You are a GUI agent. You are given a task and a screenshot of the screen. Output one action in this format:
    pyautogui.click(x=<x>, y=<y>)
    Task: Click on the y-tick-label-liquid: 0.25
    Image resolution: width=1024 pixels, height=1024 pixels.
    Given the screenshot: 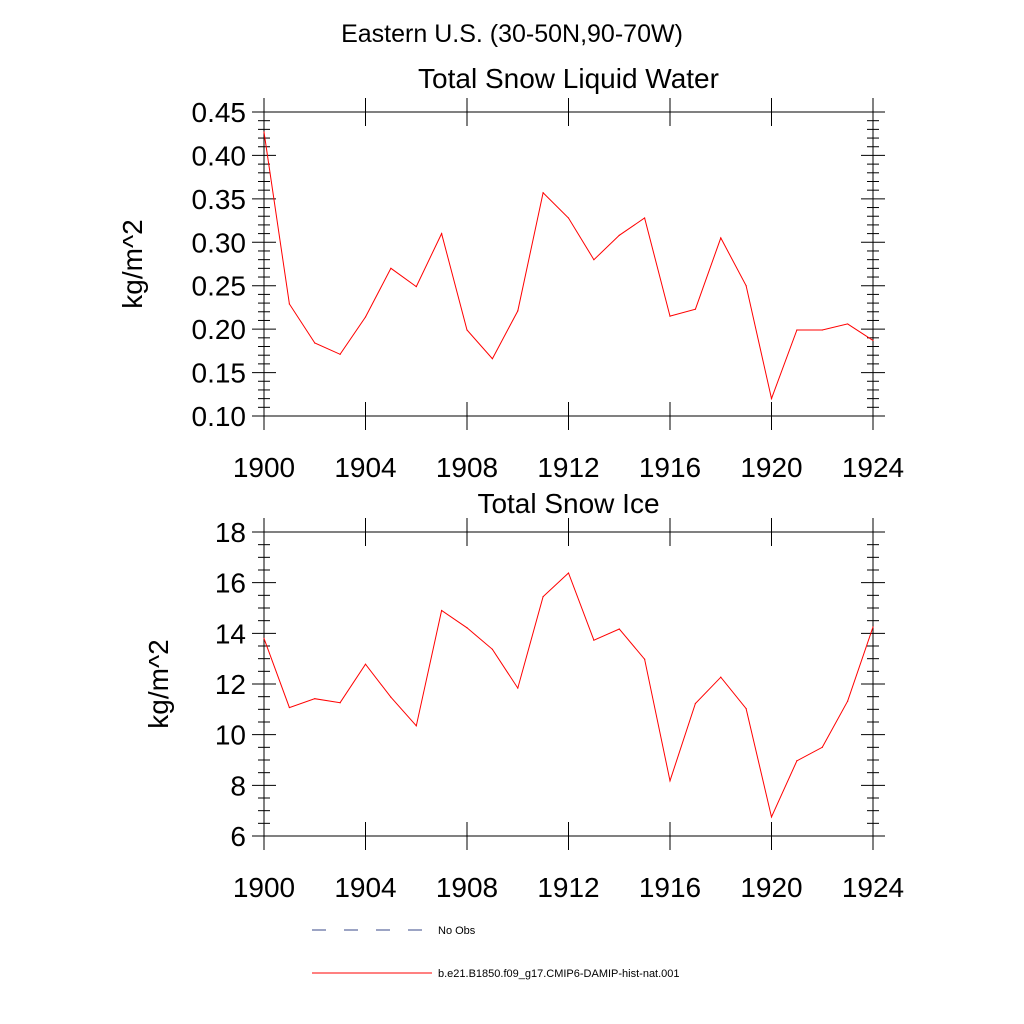 What is the action you would take?
    pyautogui.click(x=219, y=286)
    